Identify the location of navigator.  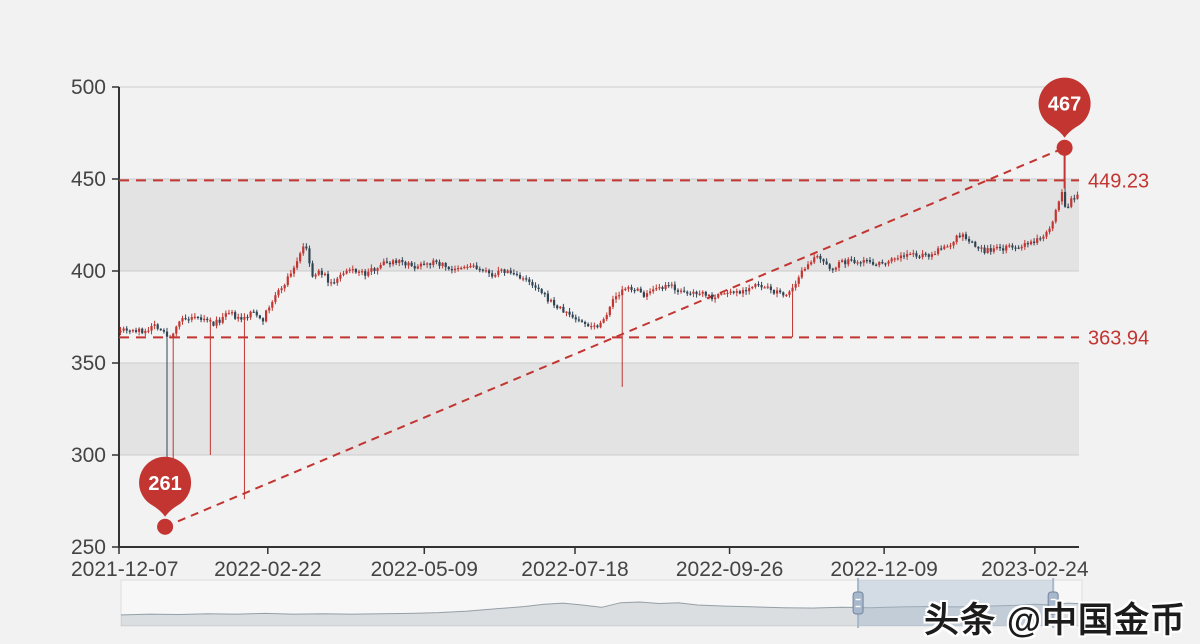
(601, 603).